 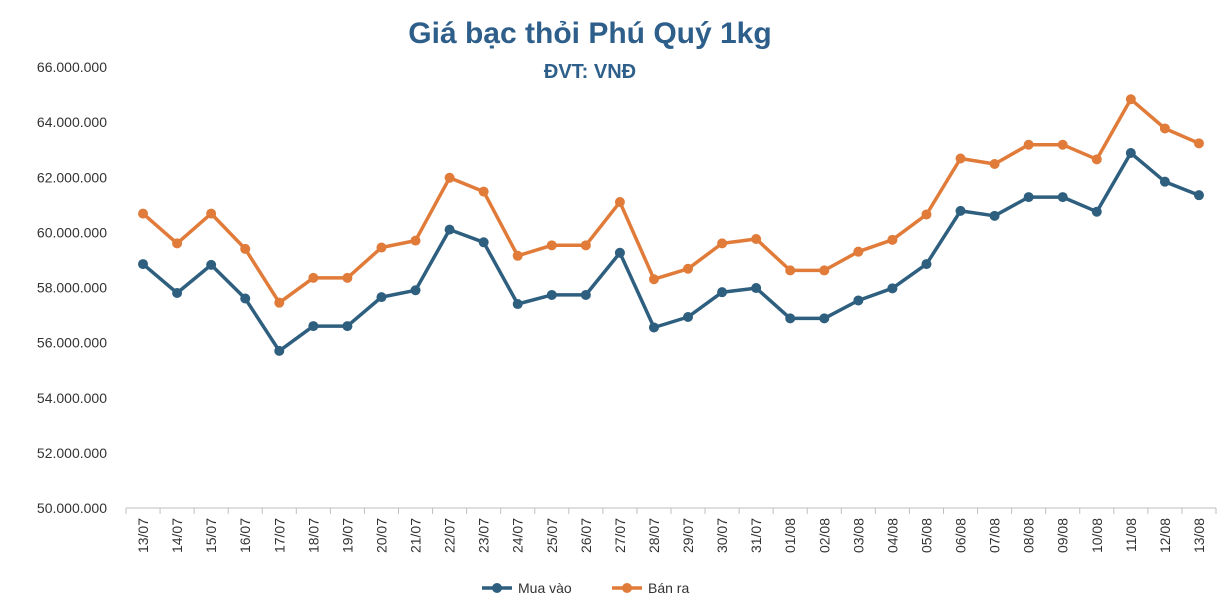 I want to click on x-tick-label: 21/07, so click(x=416, y=535).